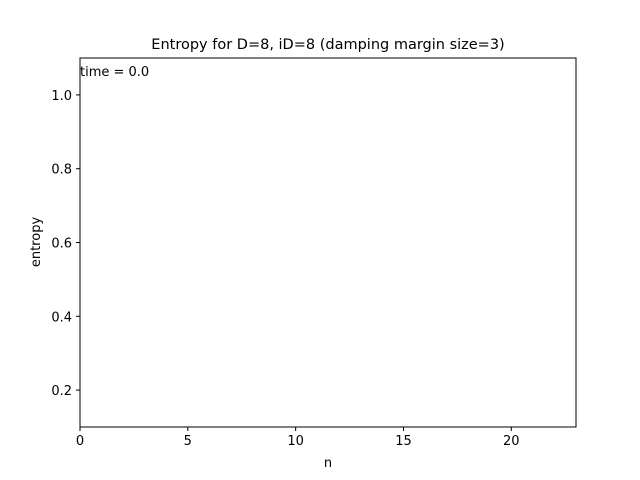  Describe the element at coordinates (403, 441) in the screenshot. I see `x-tick-label: 15` at that location.